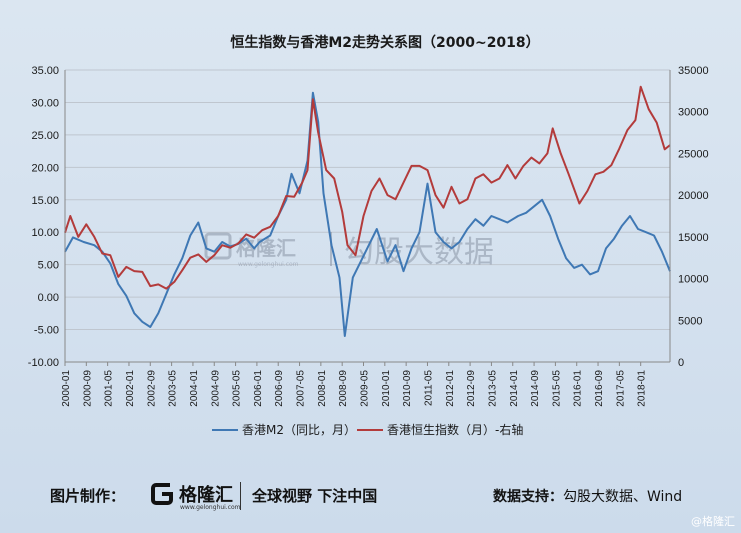 This screenshot has width=741, height=533. What do you see at coordinates (492, 388) in the screenshot?
I see `x-tick-label: 2013-05` at bounding box center [492, 388].